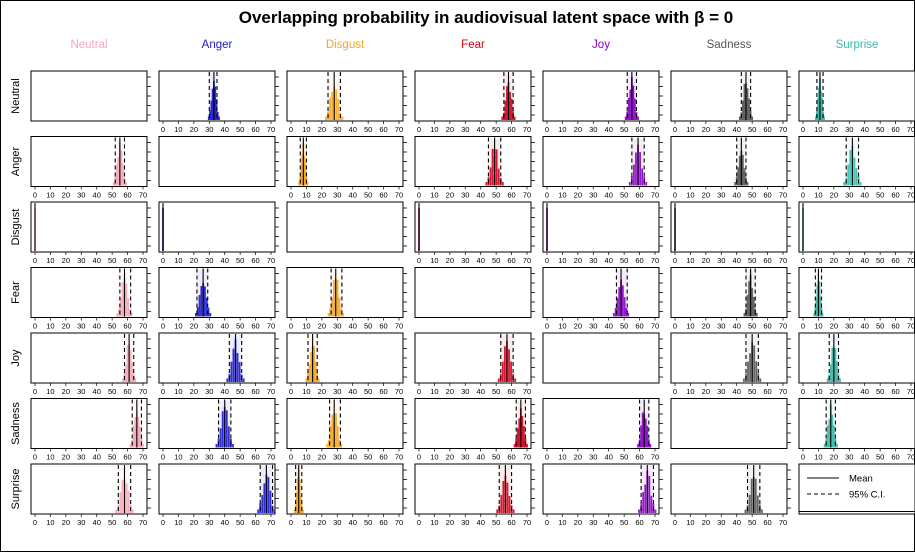  What do you see at coordinates (345, 358) in the screenshot?
I see `panel-joy-disgust-frame` at bounding box center [345, 358].